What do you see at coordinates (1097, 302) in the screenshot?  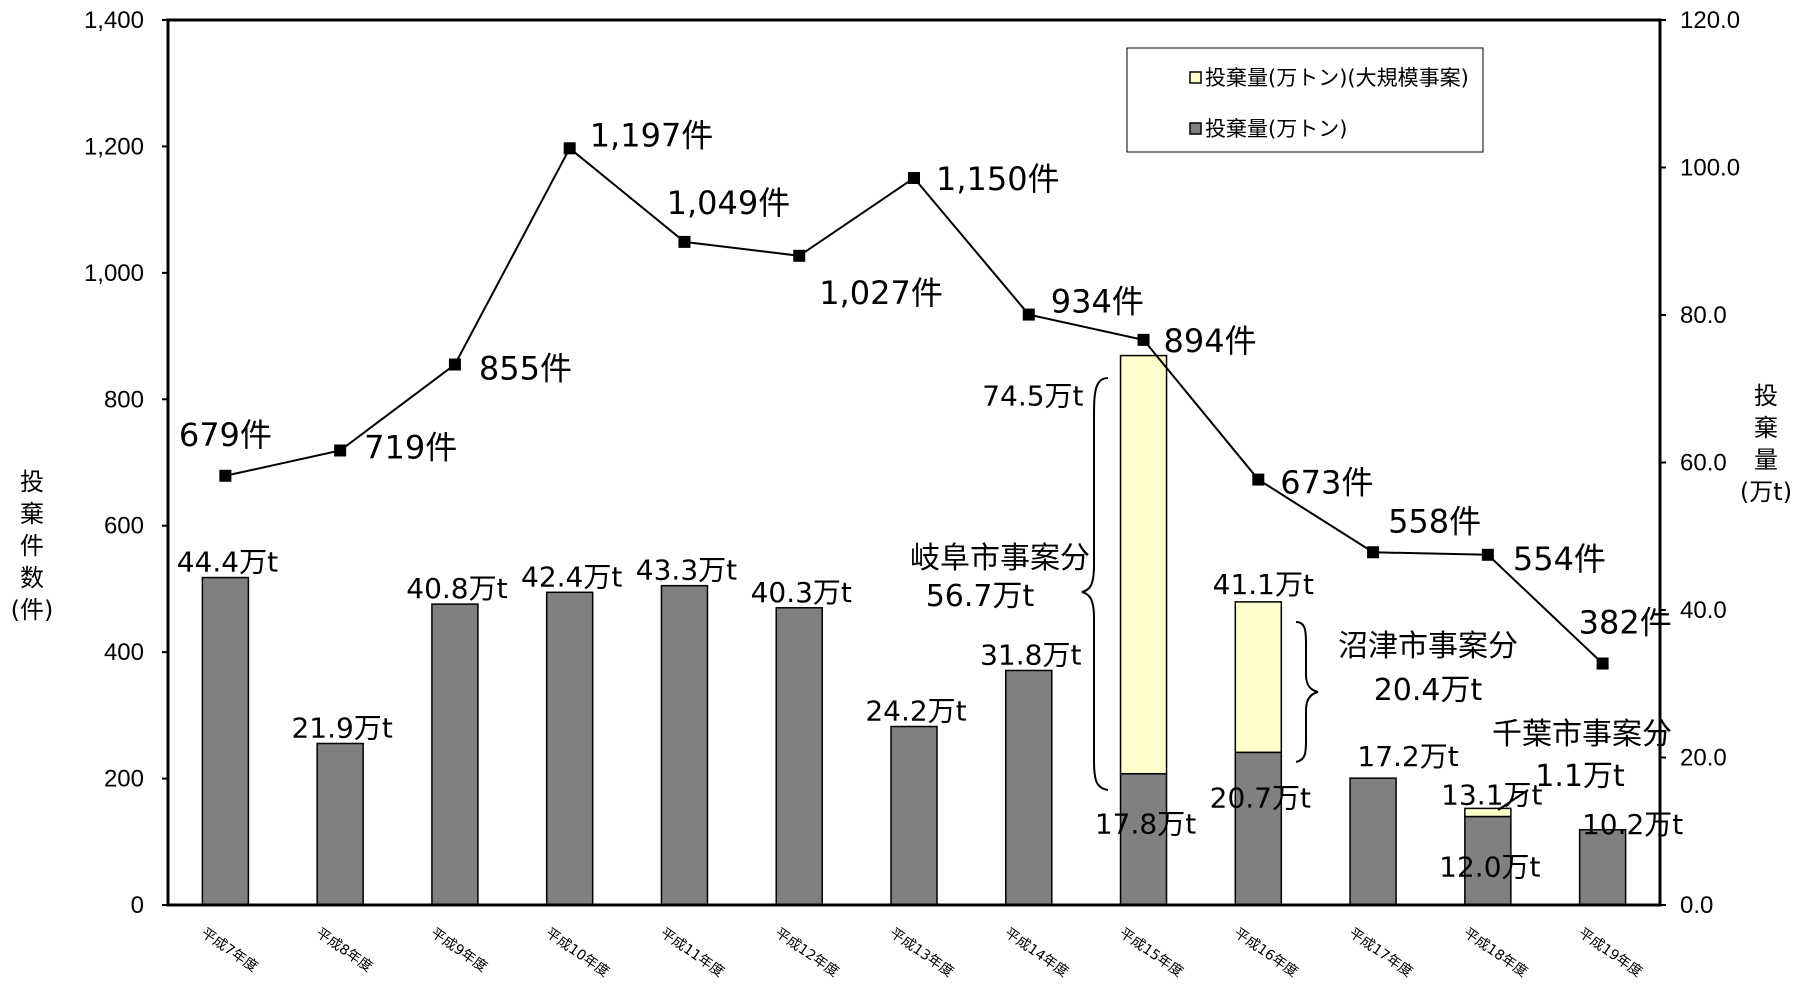 I see `count-label-7: 934件` at bounding box center [1097, 302].